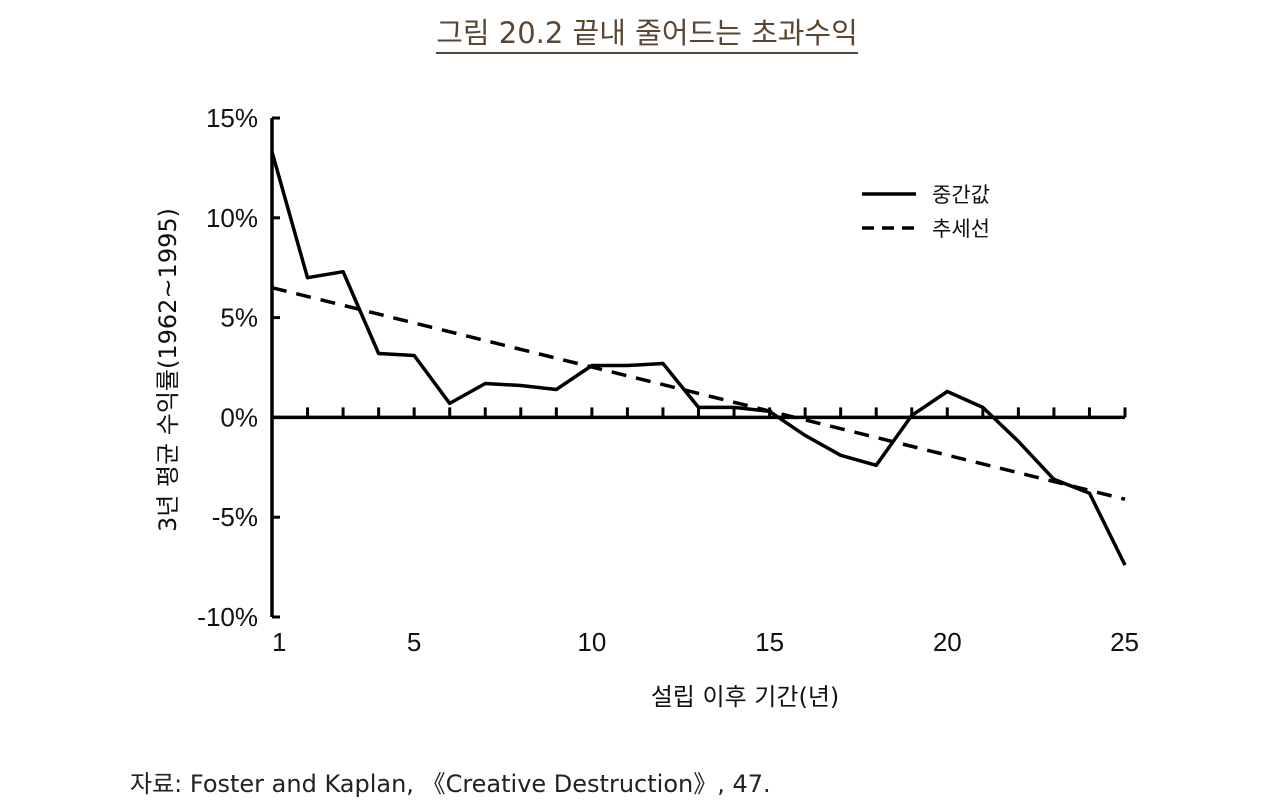 The height and width of the screenshot is (809, 1280). I want to click on y-tick-label: 15%, so click(232, 118).